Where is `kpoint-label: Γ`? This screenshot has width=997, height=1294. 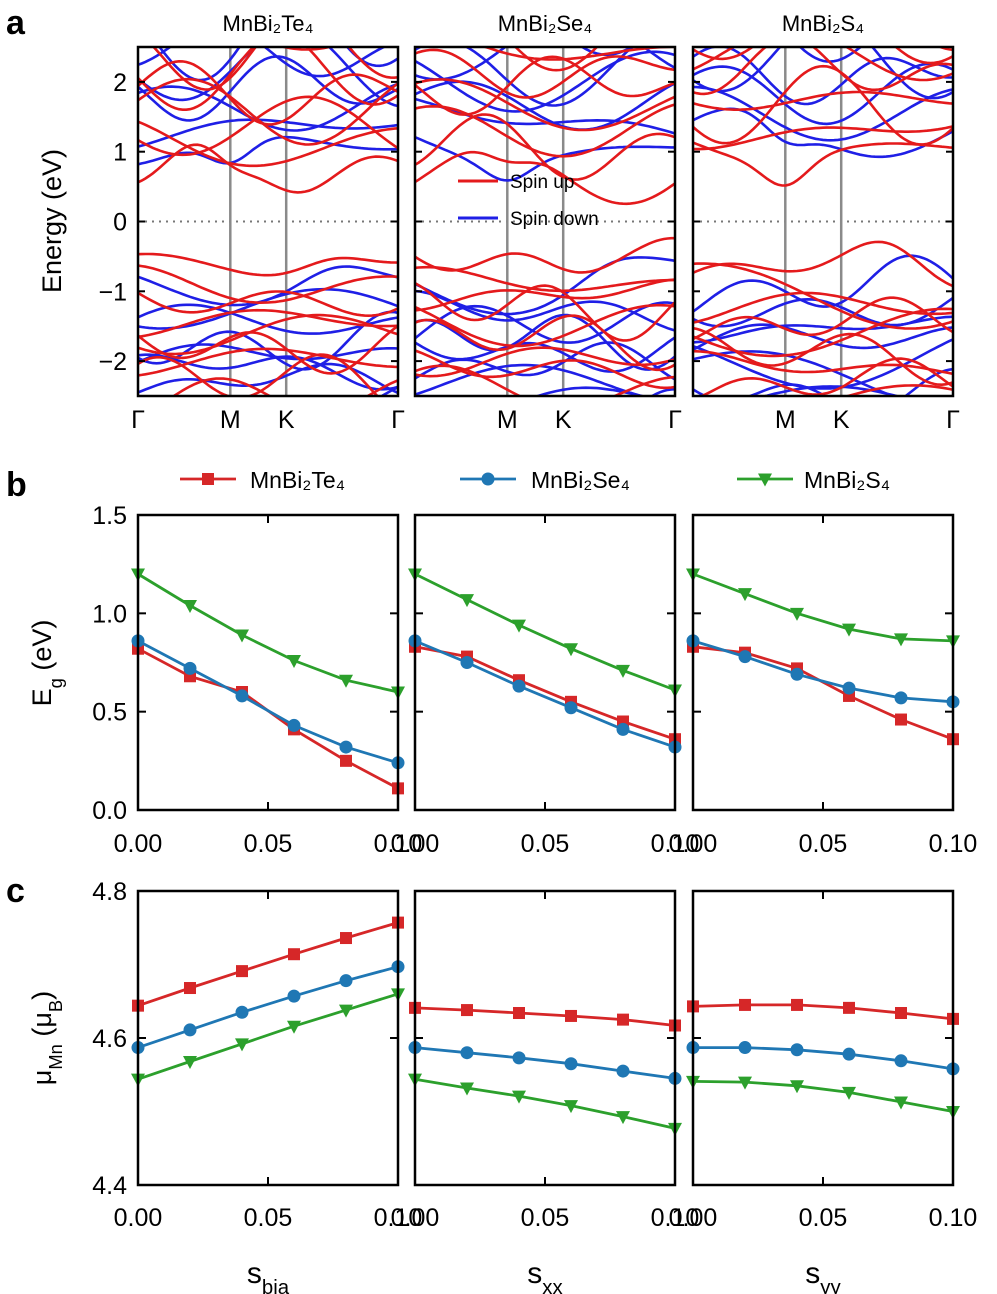
kpoint-label: Γ is located at coordinates (398, 420).